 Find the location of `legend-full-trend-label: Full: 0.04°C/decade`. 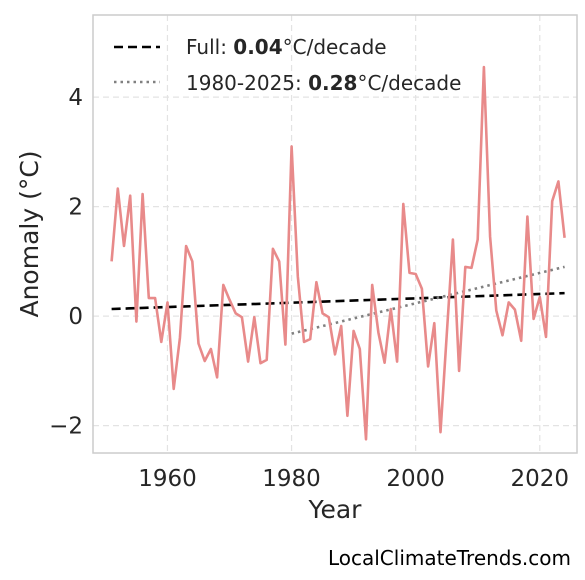

legend-full-trend-label: Full: 0.04°C/decade is located at coordinates (286, 47).